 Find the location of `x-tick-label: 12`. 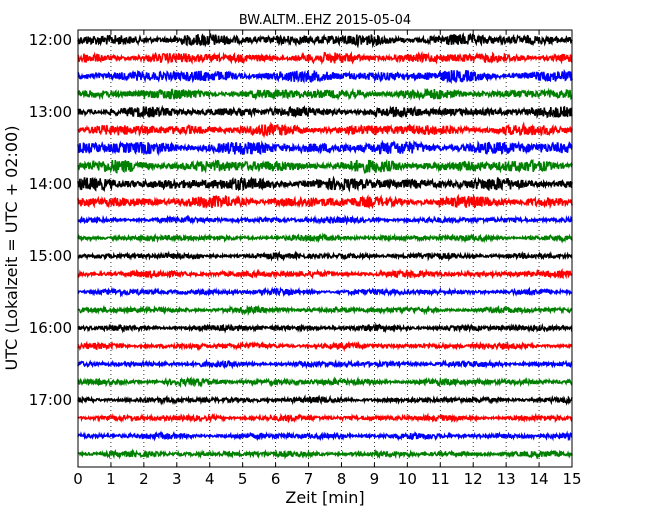

x-tick-label: 12 is located at coordinates (473, 479).